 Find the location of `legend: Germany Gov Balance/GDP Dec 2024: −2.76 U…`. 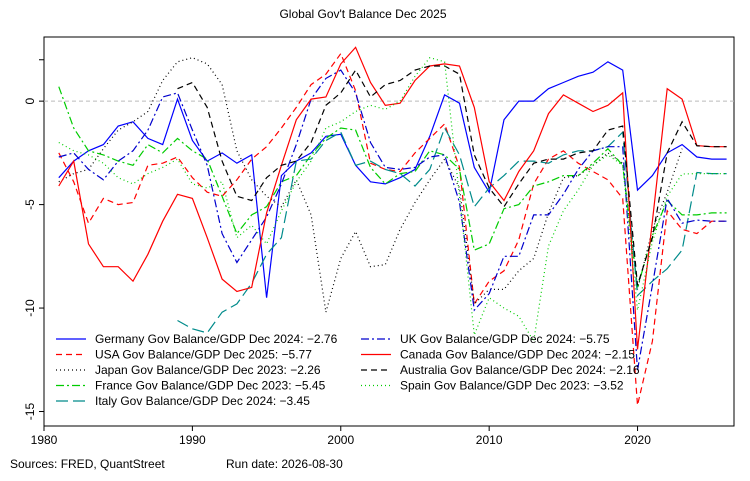

legend: Germany Gov Balance/GDP Dec 2024: −2.76 U… is located at coordinates (348, 370).